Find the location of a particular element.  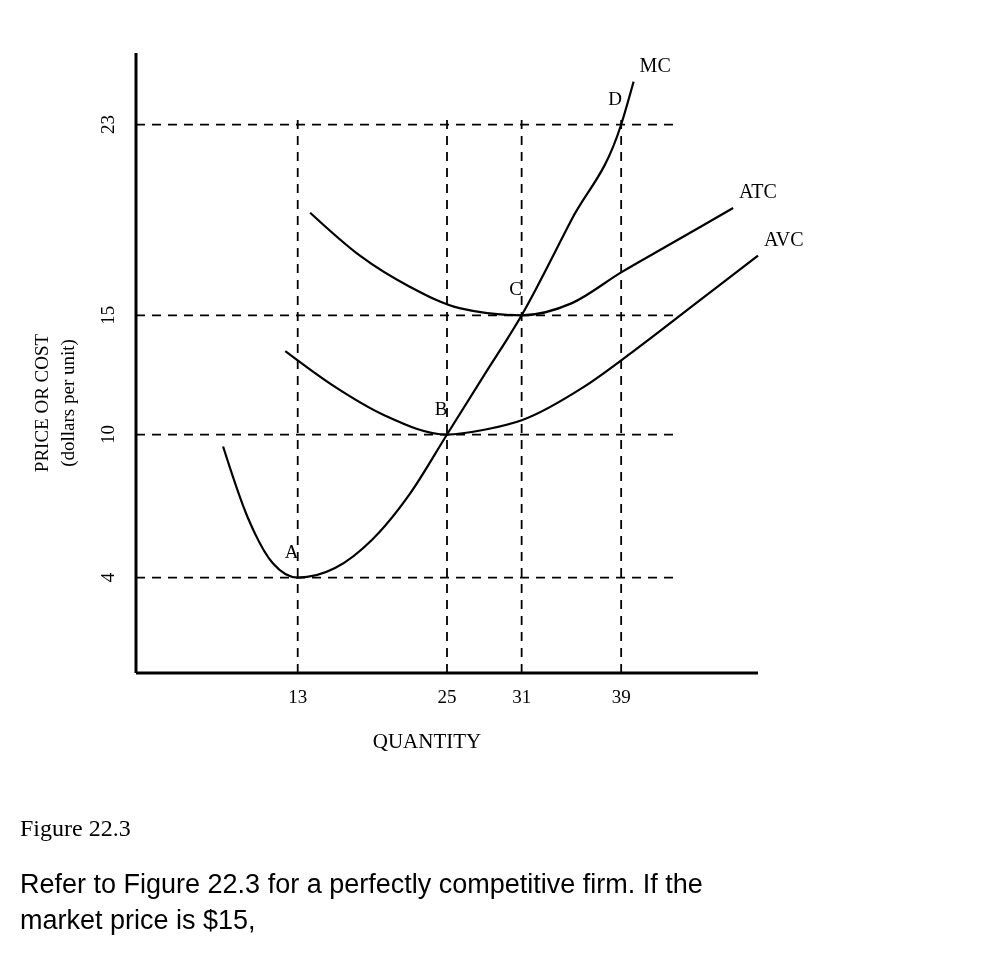

annotation: C is located at coordinates (515, 289).